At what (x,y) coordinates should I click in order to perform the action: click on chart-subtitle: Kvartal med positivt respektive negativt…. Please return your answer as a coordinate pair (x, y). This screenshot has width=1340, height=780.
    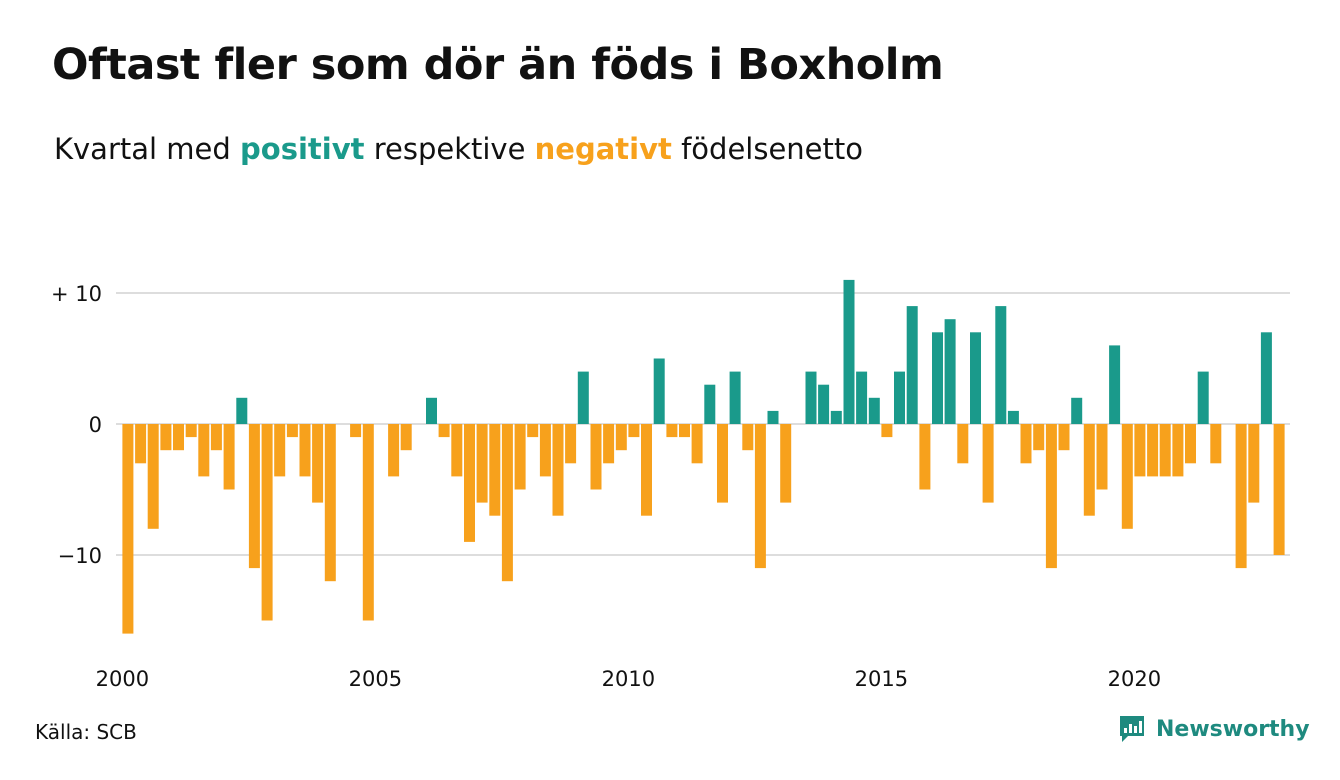
    Looking at the image, I should click on (458, 149).